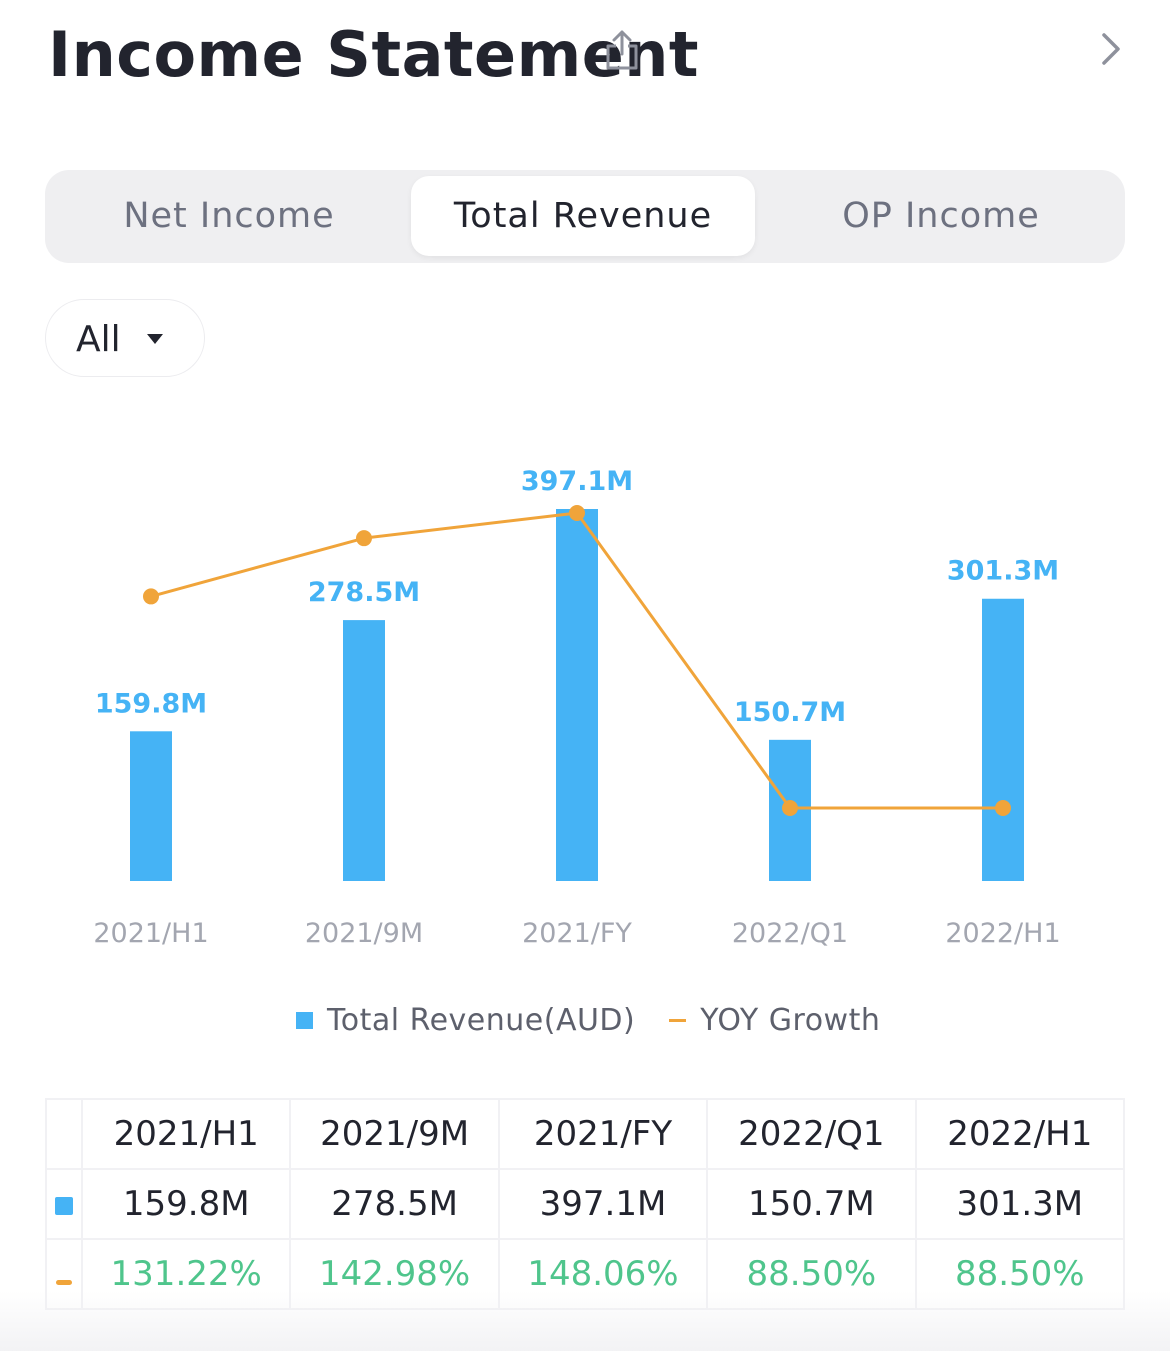  I want to click on line-series-icon, so click(64, 1282).